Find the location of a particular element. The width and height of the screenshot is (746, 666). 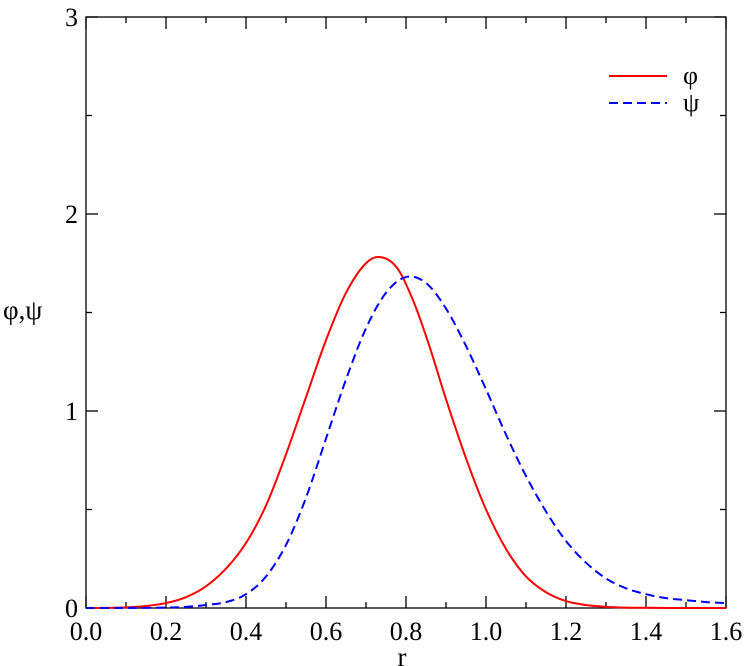

y-tick-label: 3 is located at coordinates (71, 17).